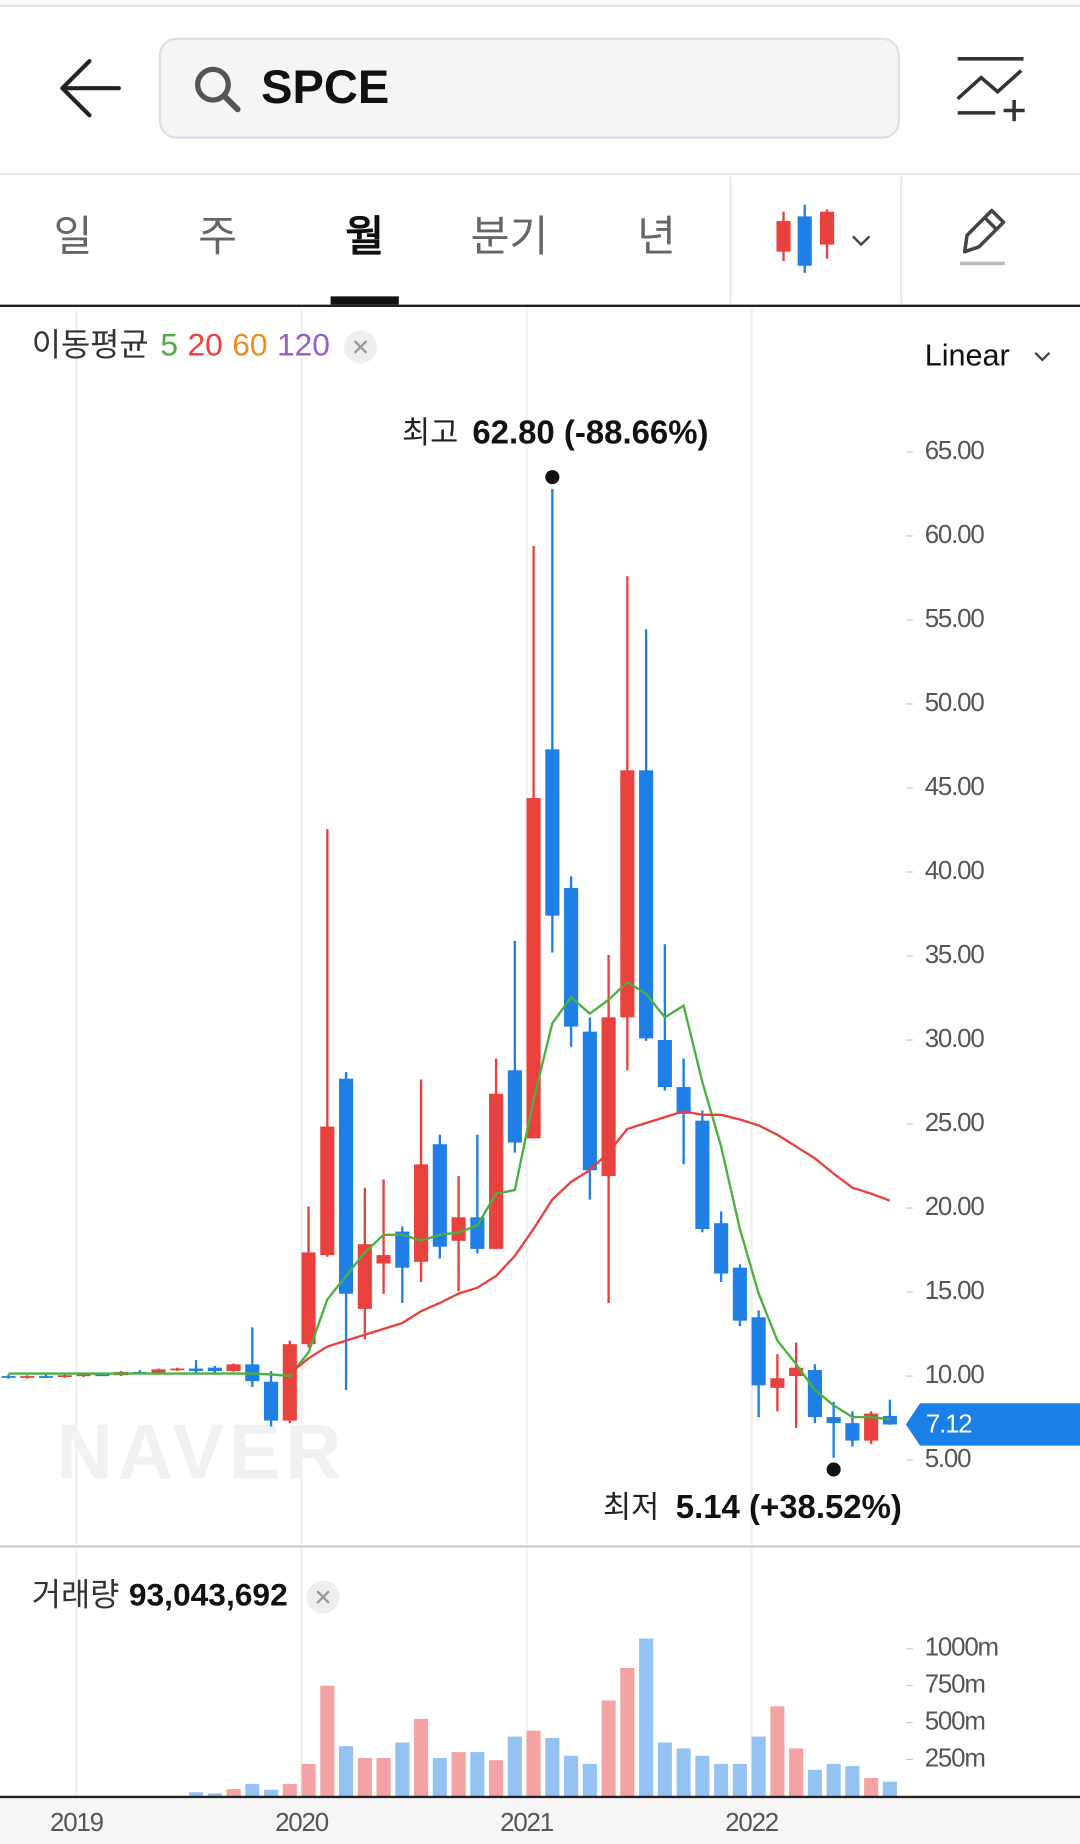 Image resolution: width=1080 pixels, height=1844 pixels. I want to click on period-tab: 분기, so click(509, 236).